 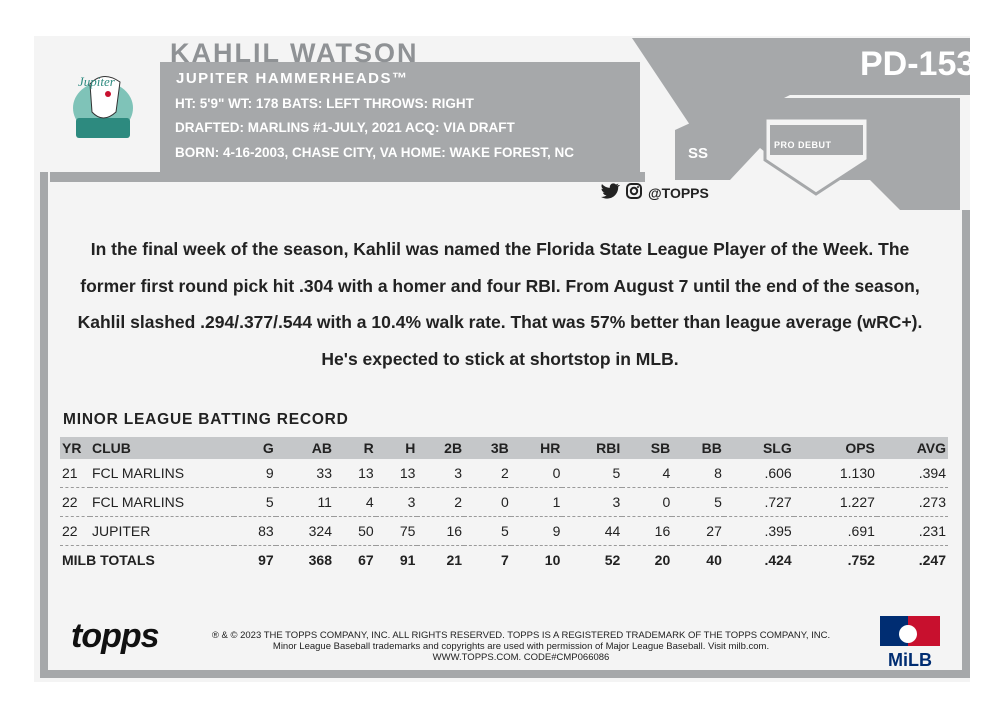 What do you see at coordinates (206, 419) in the screenshot?
I see `record-title: MINOR LEAGUE BATTING RECORD` at bounding box center [206, 419].